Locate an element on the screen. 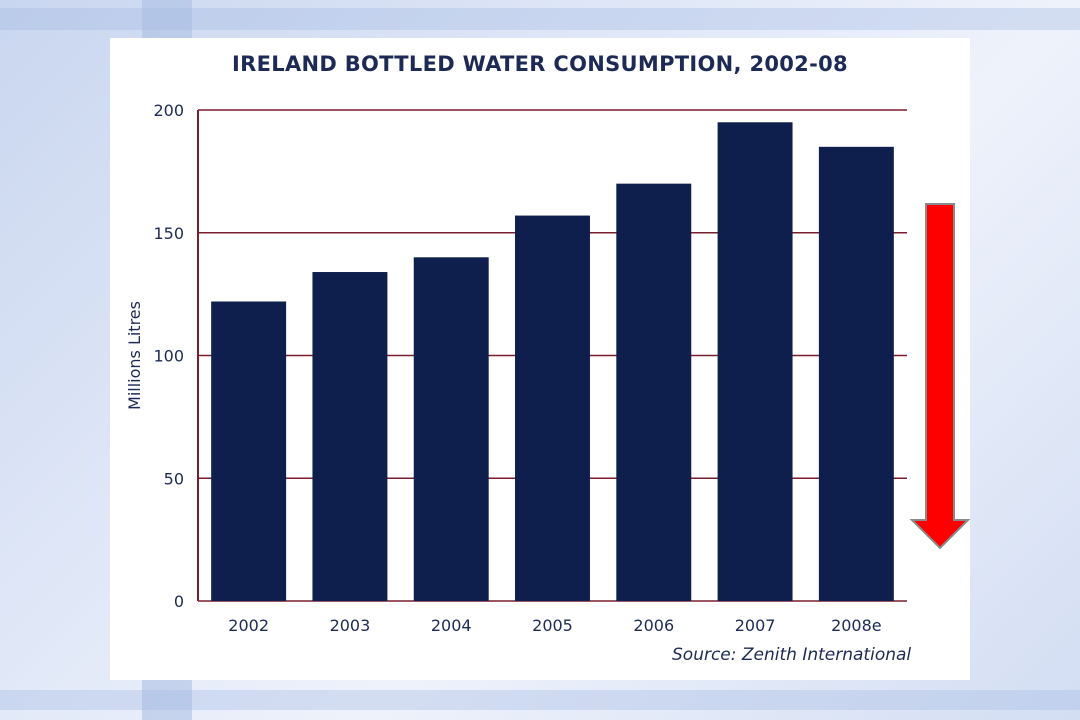 The height and width of the screenshot is (720, 1080). x-tick-label: 2002 is located at coordinates (248, 625).